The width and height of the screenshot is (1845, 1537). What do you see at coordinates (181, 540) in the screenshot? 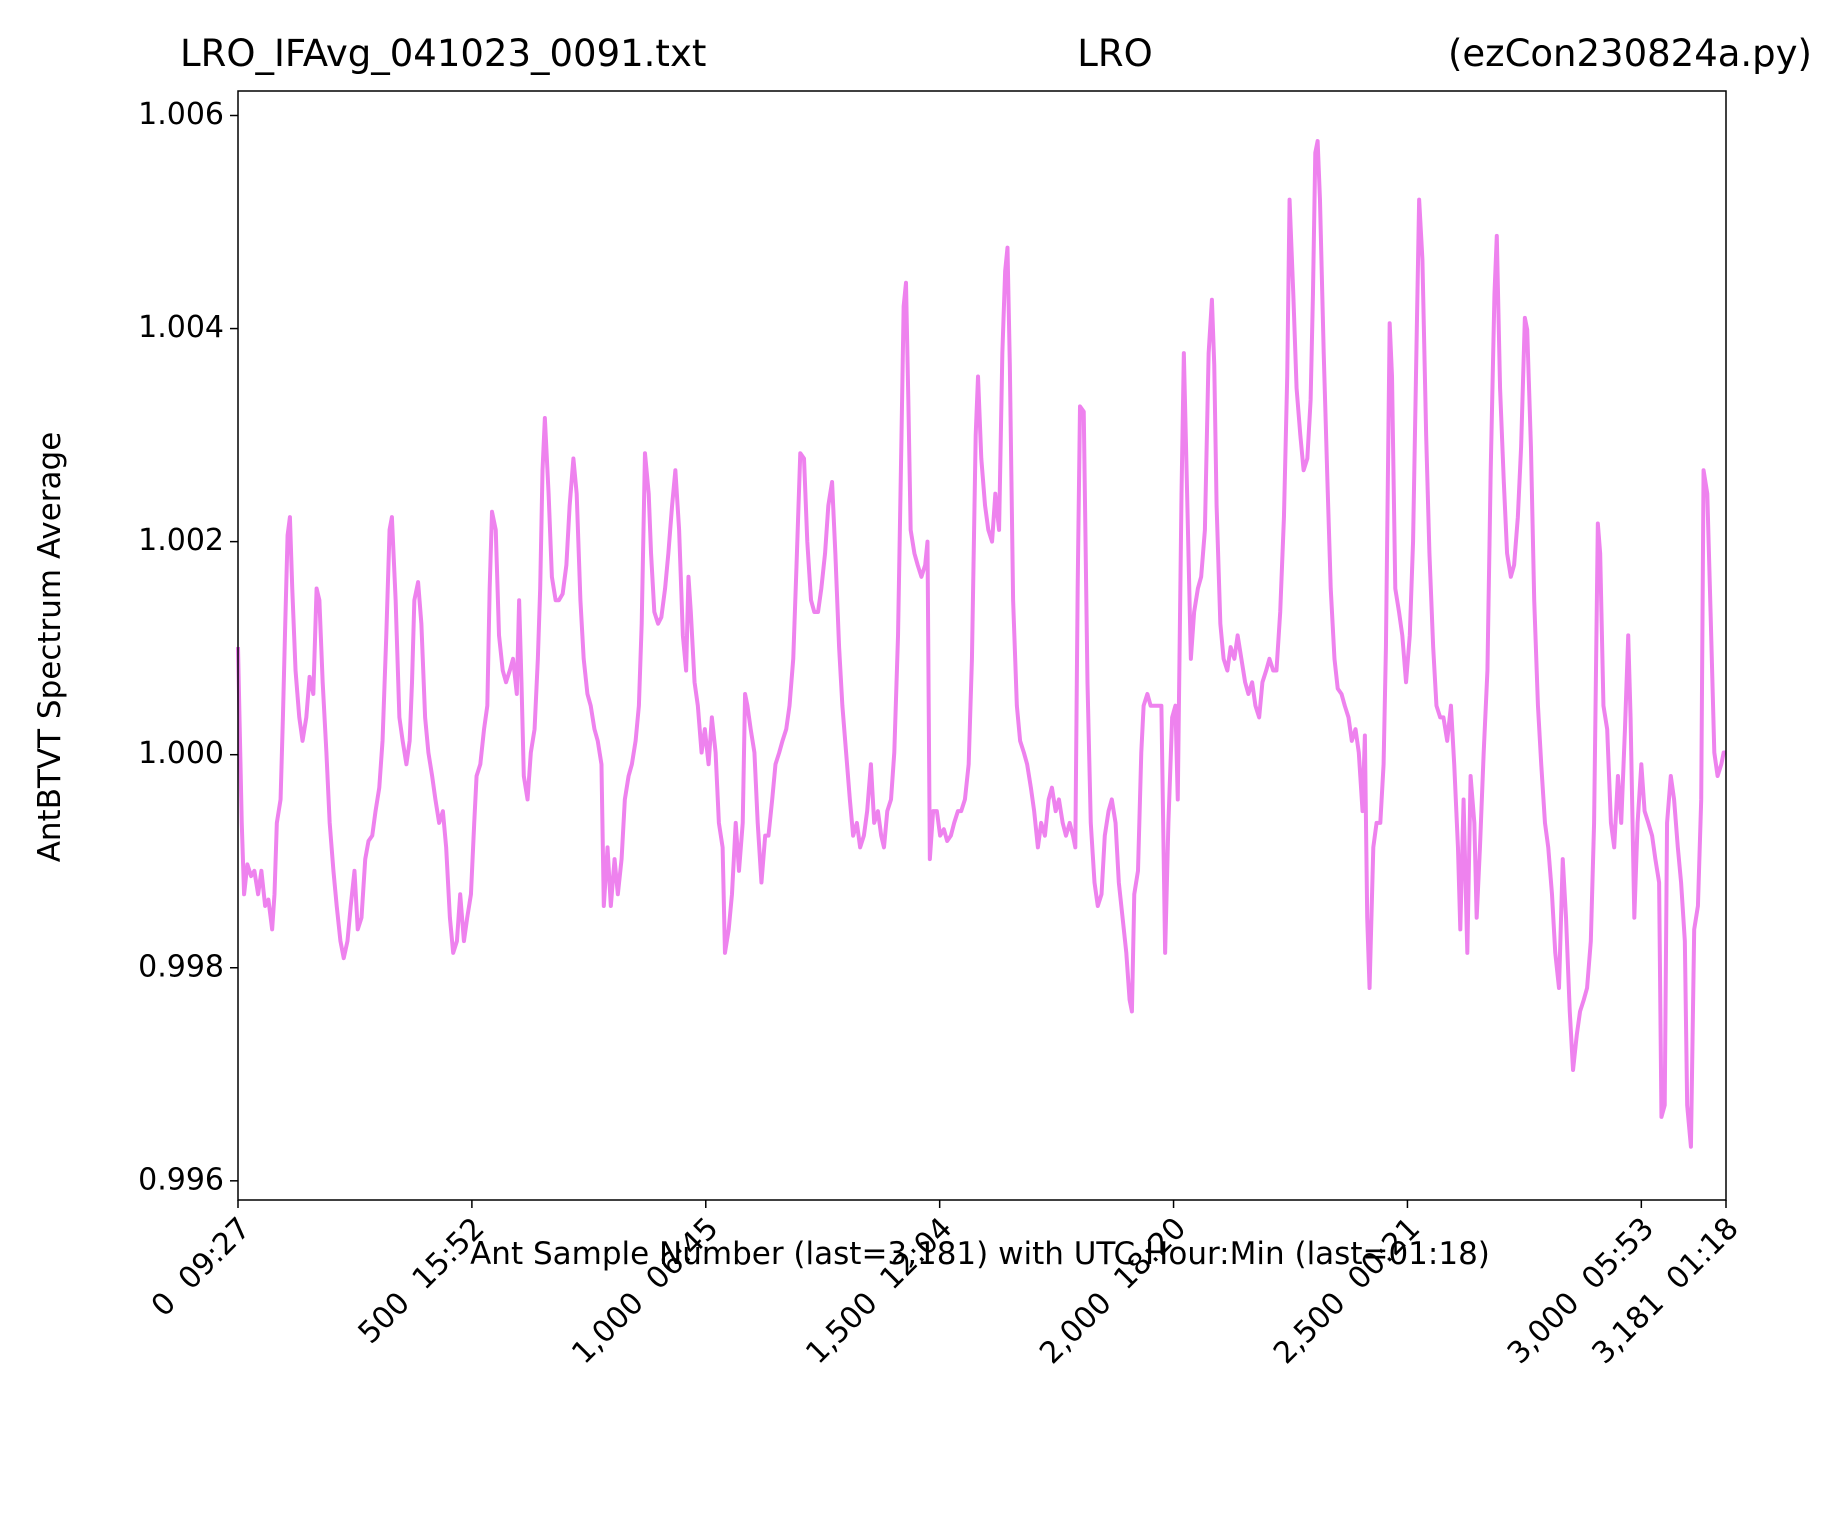
I see `y-tick-label: 1.002` at bounding box center [181, 540].